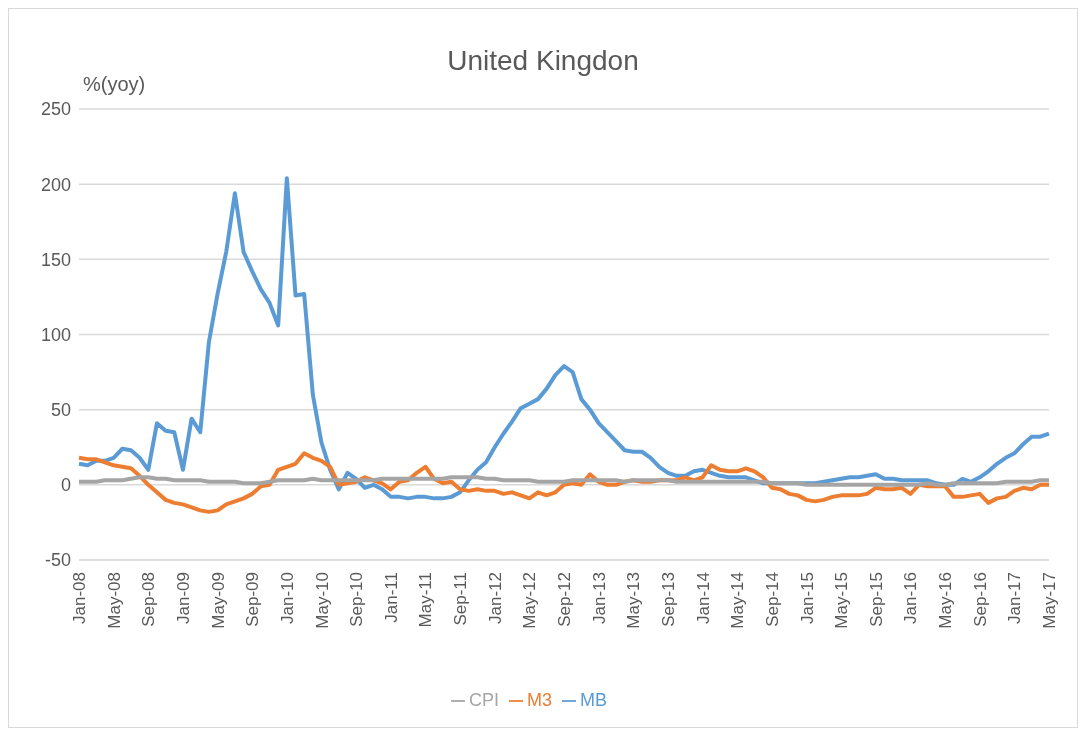 This screenshot has width=1084, height=736. What do you see at coordinates (55, 109) in the screenshot?
I see `y-tick-label: 250` at bounding box center [55, 109].